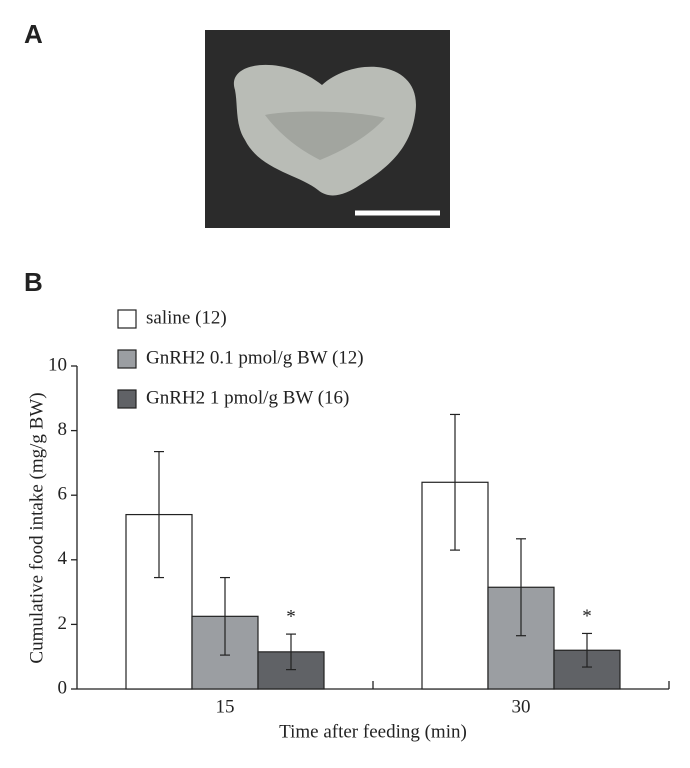 The height and width of the screenshot is (768, 690). Describe the element at coordinates (63, 623) in the screenshot. I see `y-tick-label: 2` at that location.